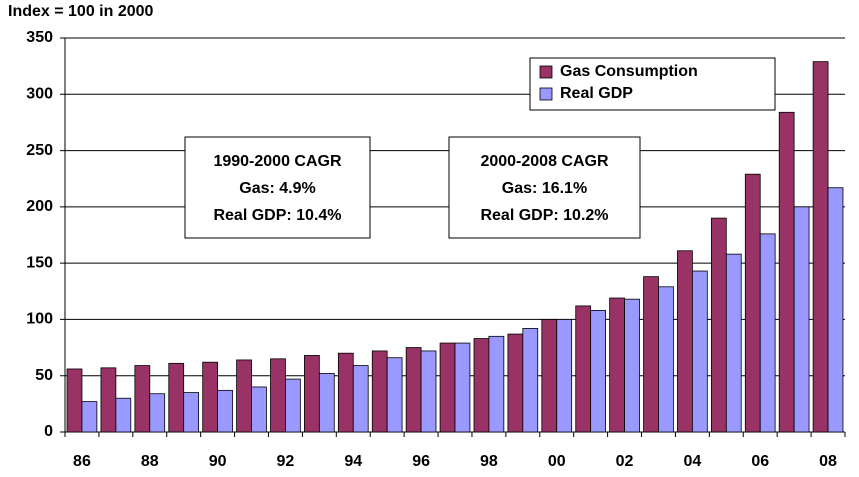 Image resolution: width=859 pixels, height=477 pixels. Describe the element at coordinates (828, 461) in the screenshot. I see `x-tick-label: 08` at that location.